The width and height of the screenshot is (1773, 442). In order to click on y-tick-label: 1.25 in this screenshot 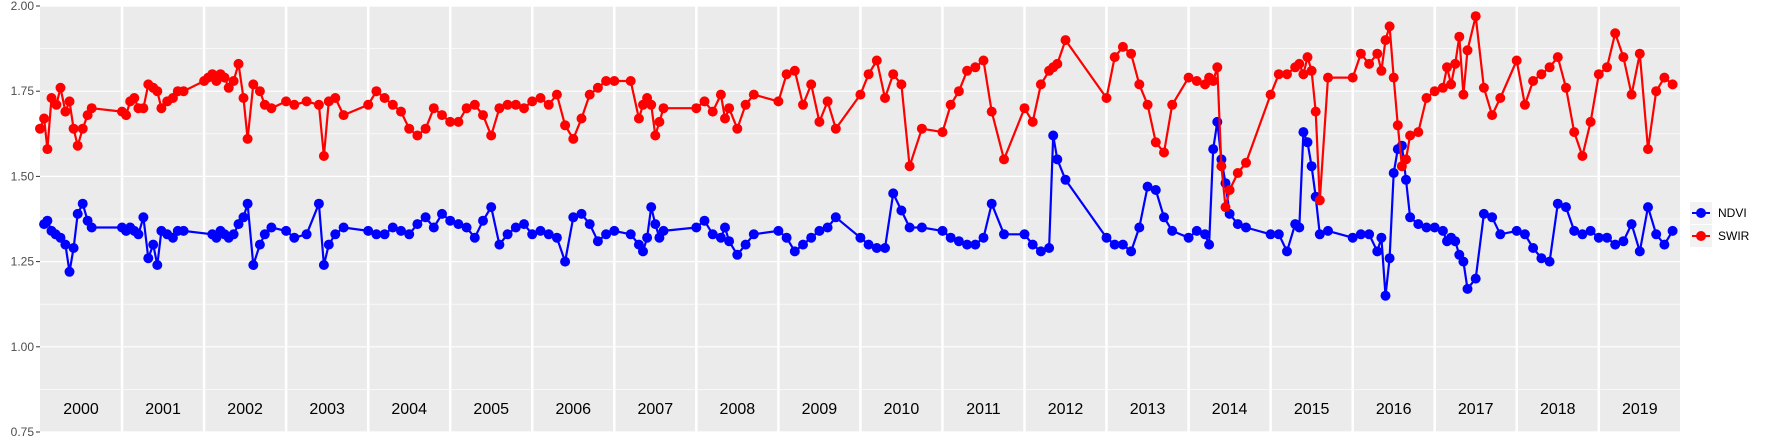, I will do `click(23, 262)`.